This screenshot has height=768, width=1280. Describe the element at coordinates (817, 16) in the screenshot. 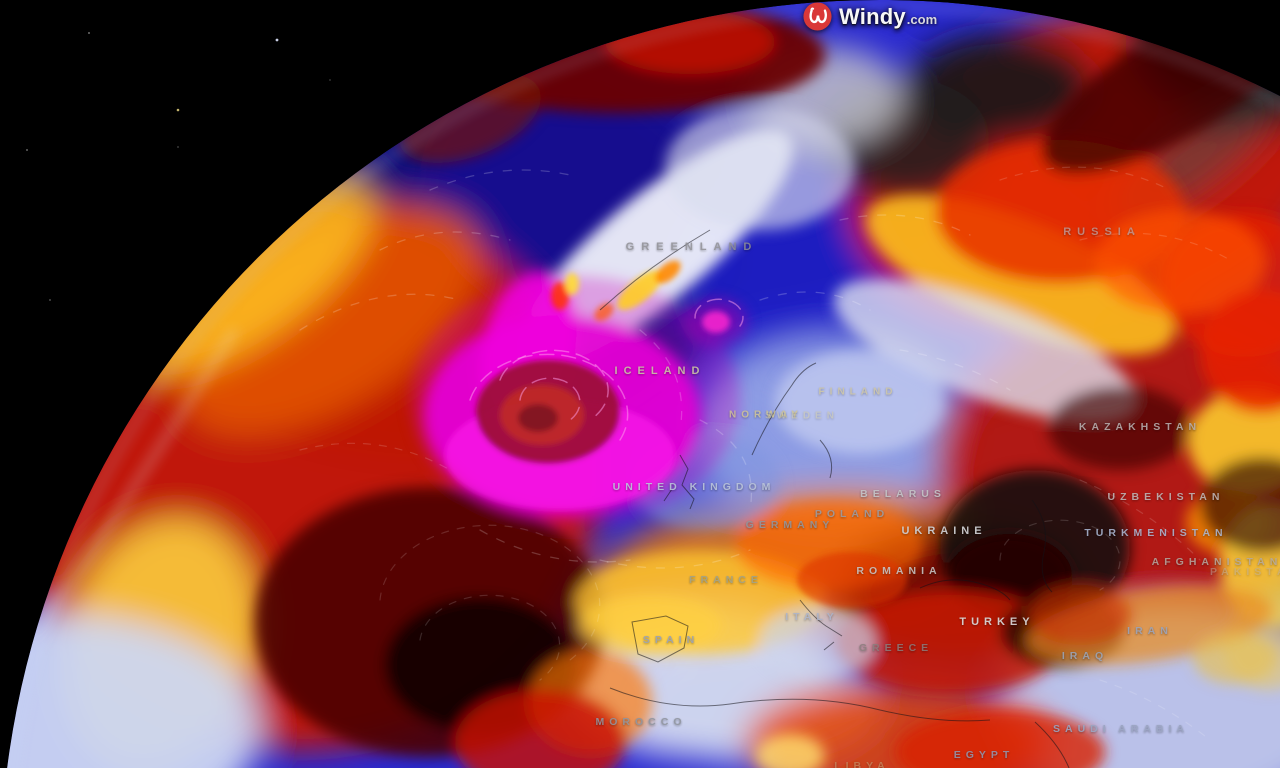

I see `wind-swirl-icon` at that location.